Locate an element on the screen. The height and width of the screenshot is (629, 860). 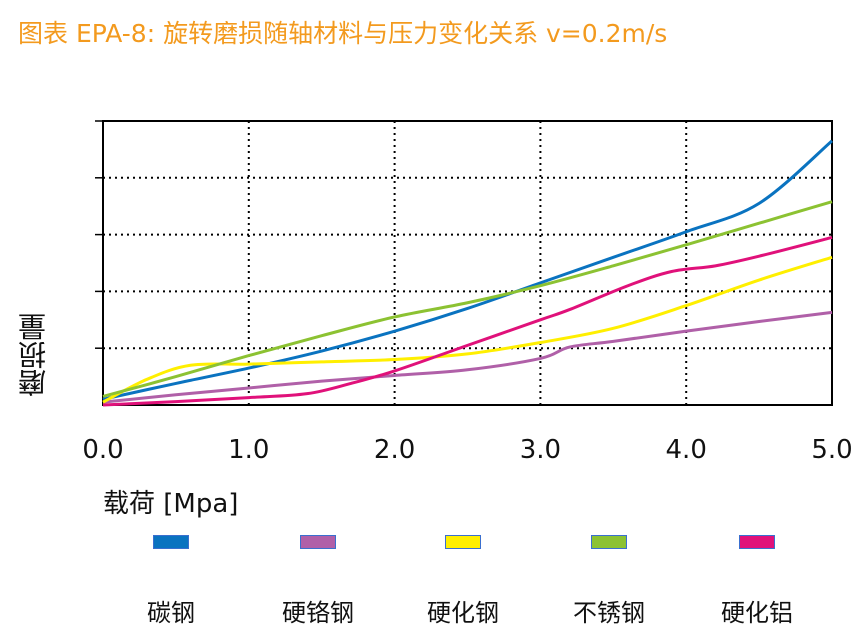
x-tick-label: 1.0 is located at coordinates (248, 450).